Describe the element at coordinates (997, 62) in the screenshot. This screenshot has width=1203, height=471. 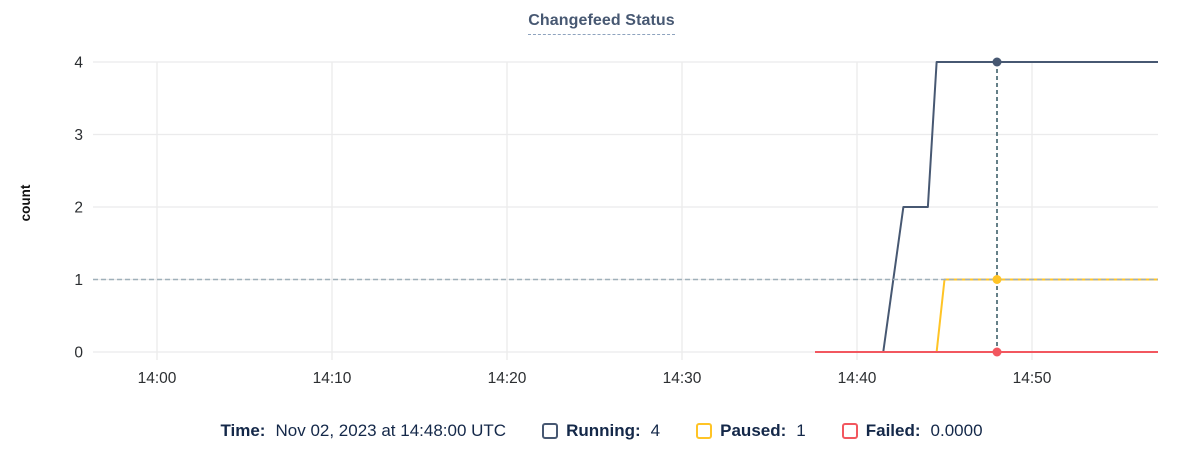
I see `hover-point-running` at that location.